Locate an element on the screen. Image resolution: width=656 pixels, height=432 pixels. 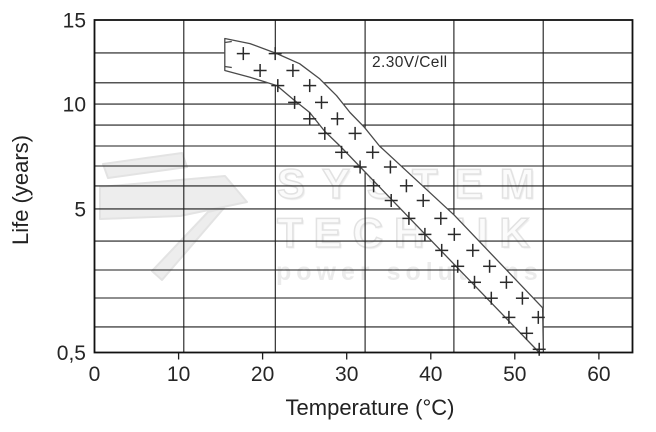
x-tick-label: 0 is located at coordinates (95, 374).